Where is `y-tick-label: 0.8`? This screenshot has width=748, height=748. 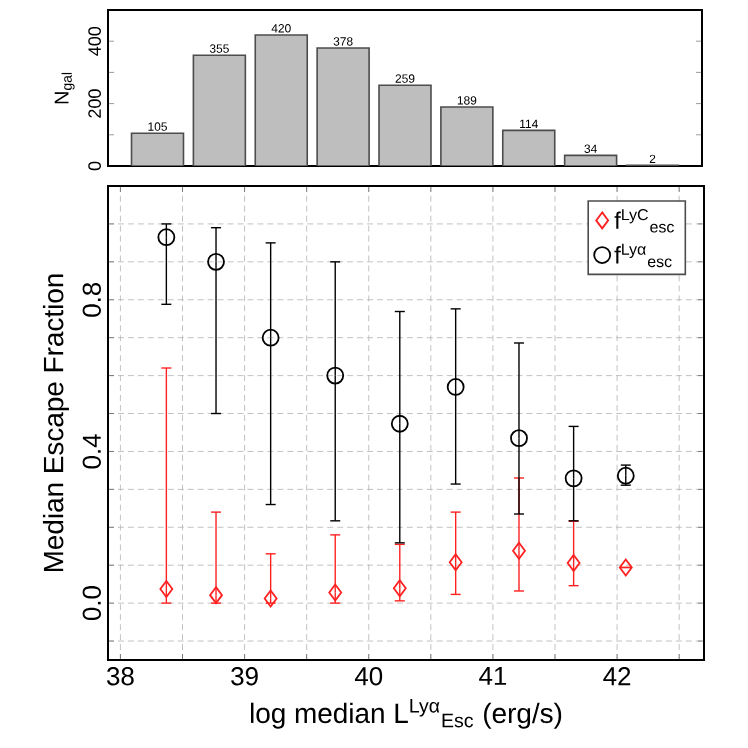
y-tick-label: 0.8 is located at coordinates (91, 299).